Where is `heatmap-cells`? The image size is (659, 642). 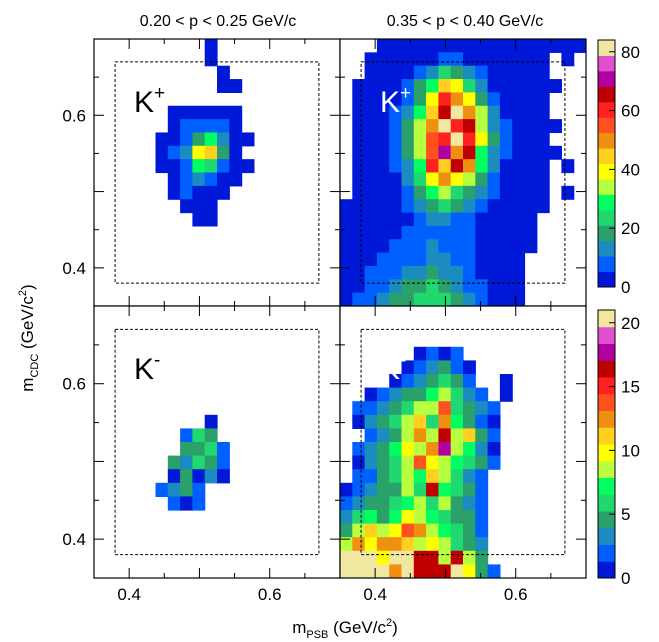
heatmap-cells is located at coordinates (192, 462).